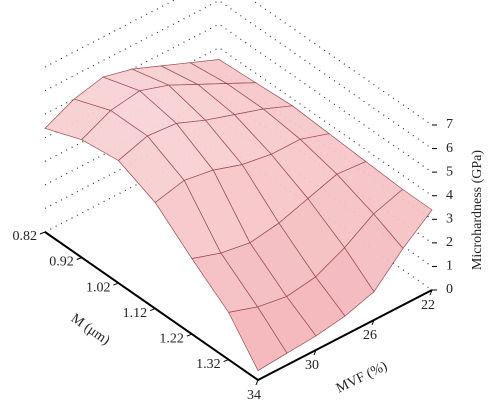 The image size is (500, 420). What do you see at coordinates (98, 287) in the screenshot?
I see `y-tick-label: 1.02` at bounding box center [98, 287].